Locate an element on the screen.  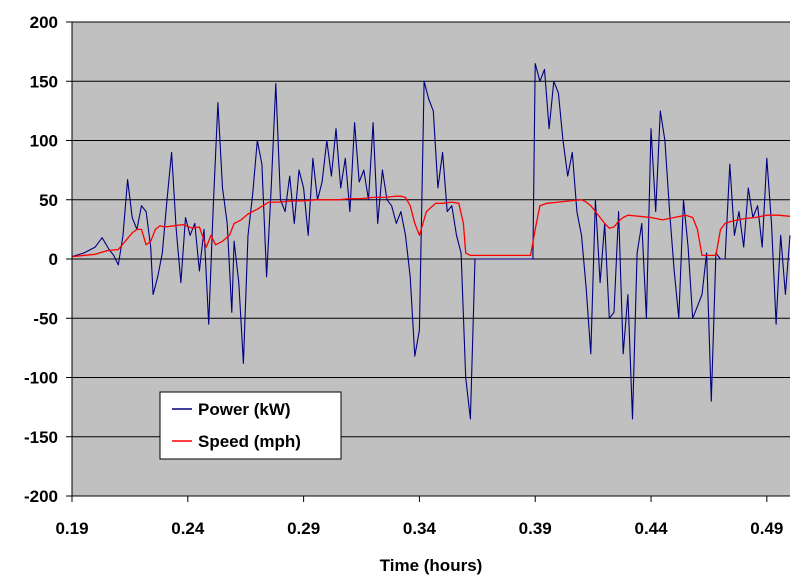
y-tick-label: 100 is located at coordinates (44, 141).